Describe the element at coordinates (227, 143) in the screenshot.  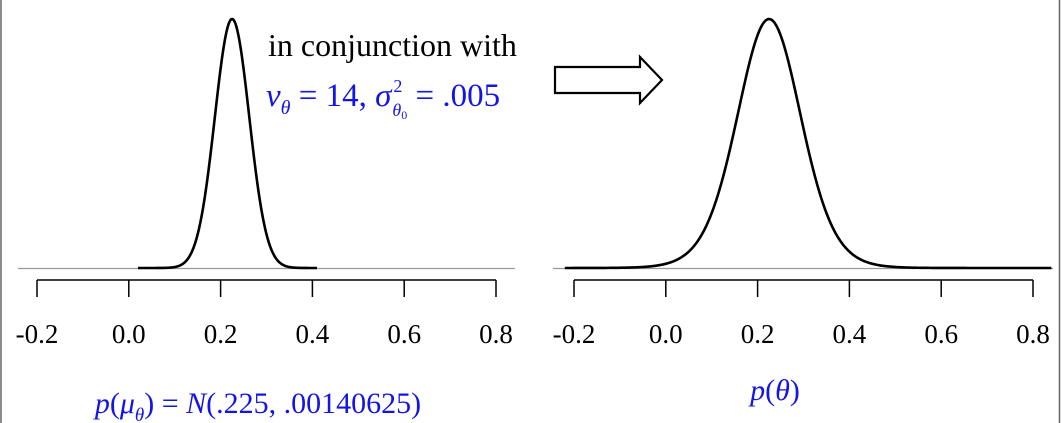
I see `density-curve` at that location.